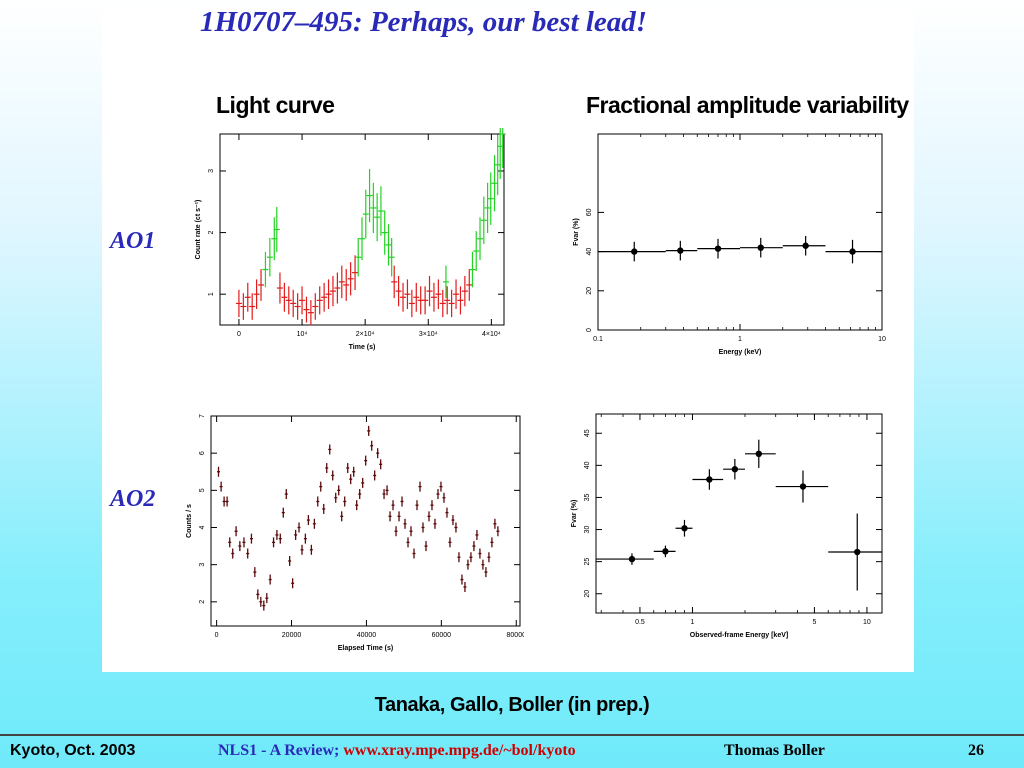 Image resolution: width=1024 pixels, height=768 pixels. I want to click on x-axis-label: Elapsed Time (s), so click(366, 648).